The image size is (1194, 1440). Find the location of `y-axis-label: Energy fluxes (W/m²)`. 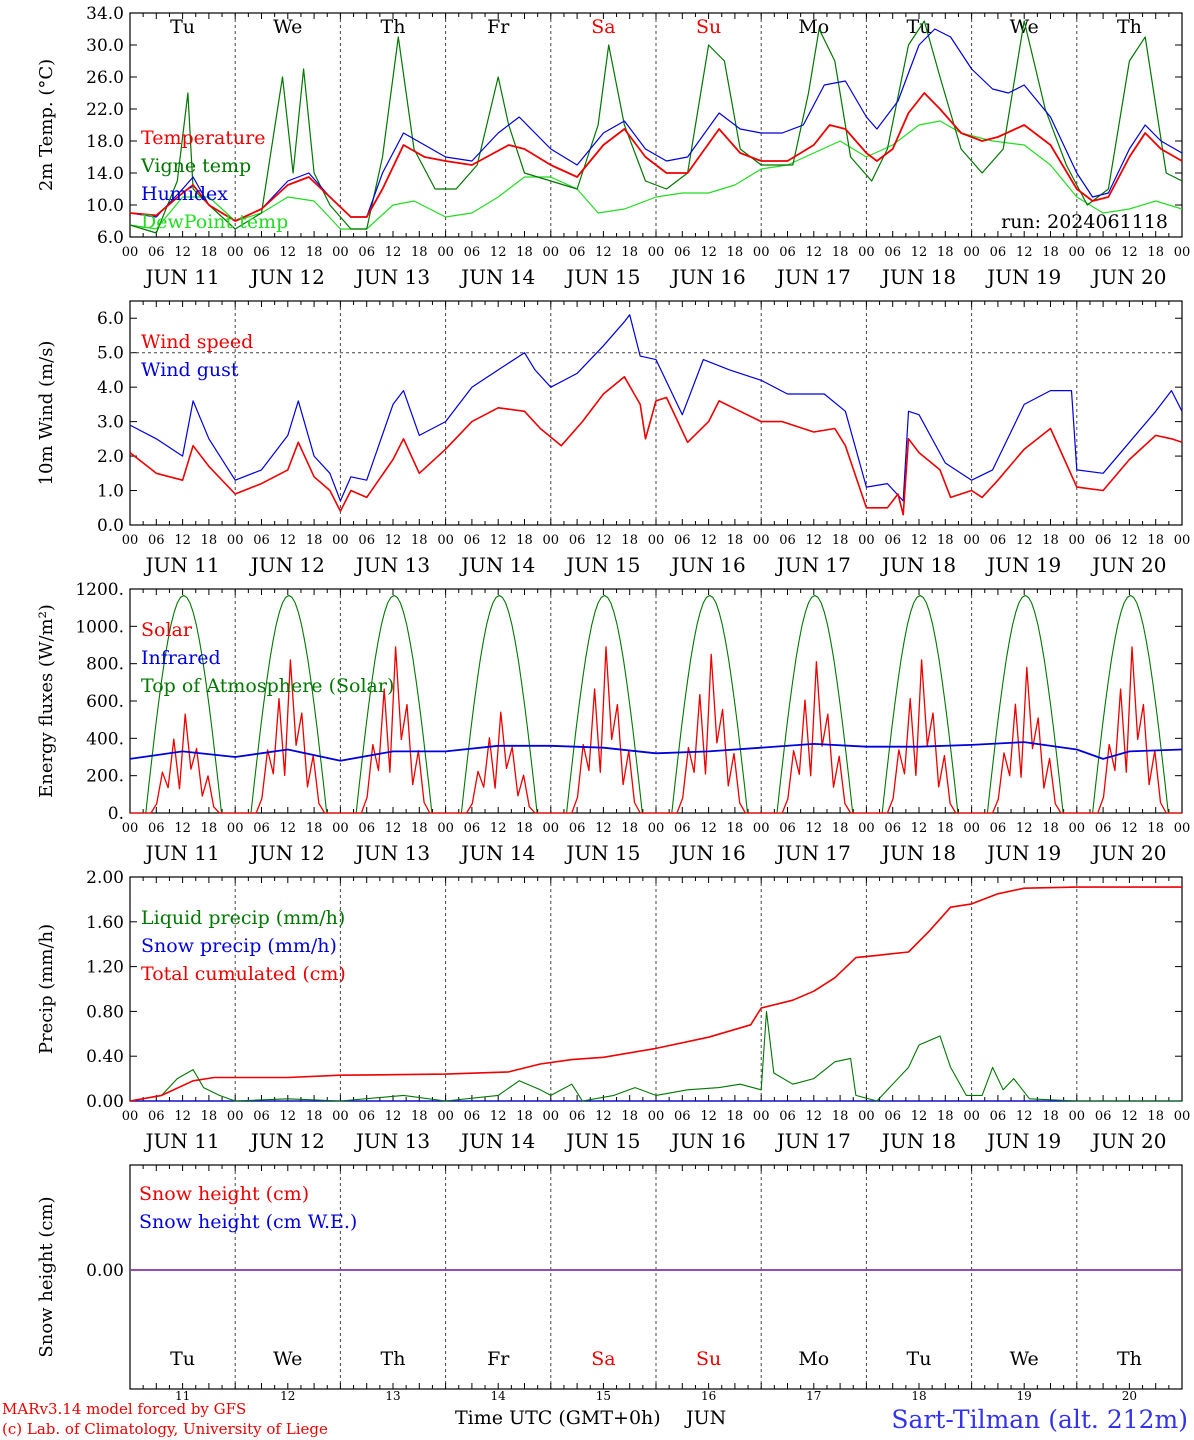

y-axis-label: Energy fluxes (W/m²) is located at coordinates (46, 701).